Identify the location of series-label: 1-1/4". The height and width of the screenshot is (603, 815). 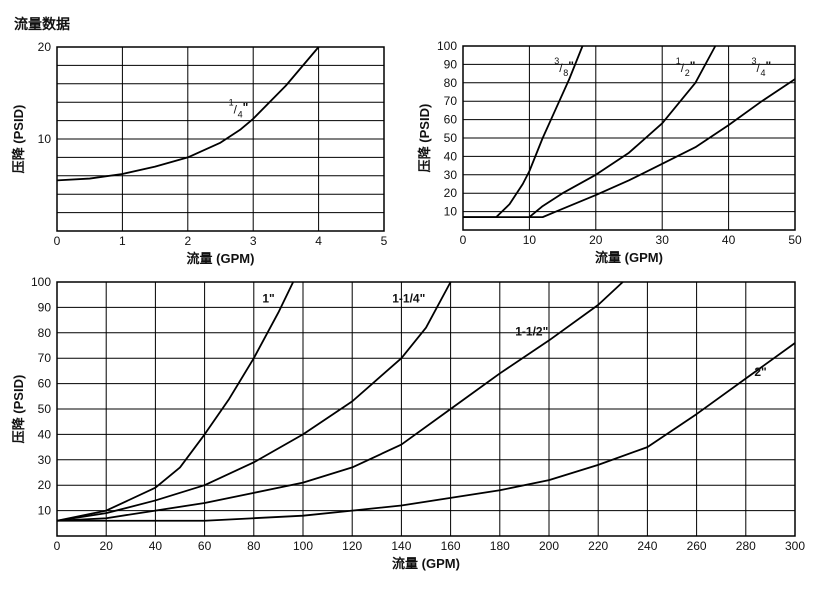
(408, 298).